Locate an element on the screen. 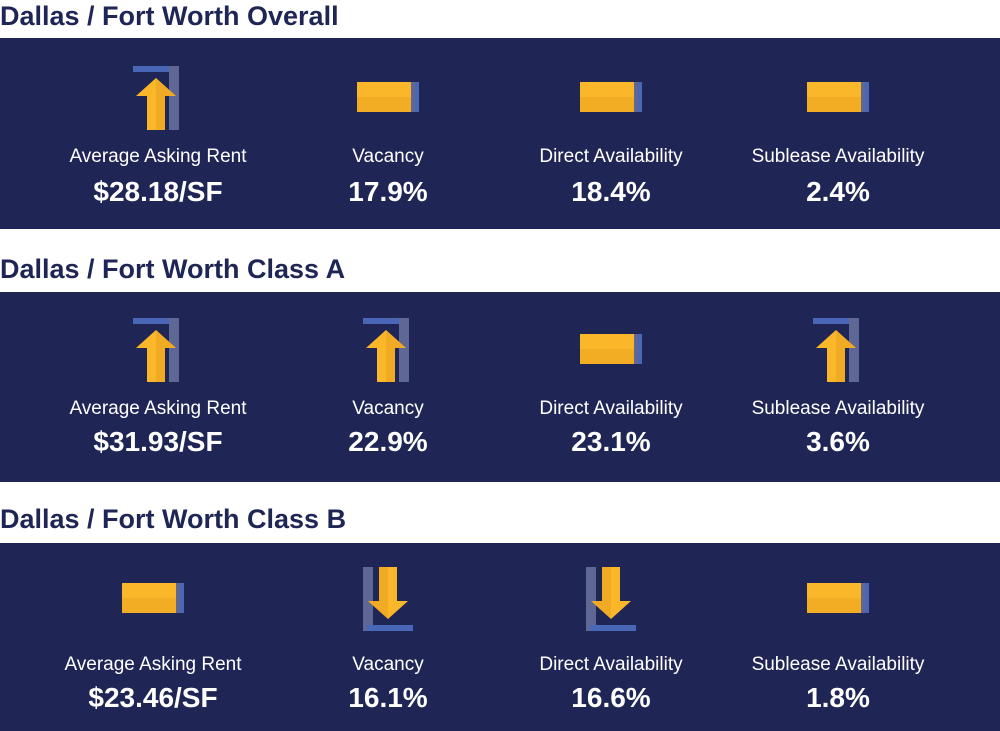 The height and width of the screenshot is (731, 1000). stat-direct-availability: Direct Availability 18.4% is located at coordinates (611, 133).